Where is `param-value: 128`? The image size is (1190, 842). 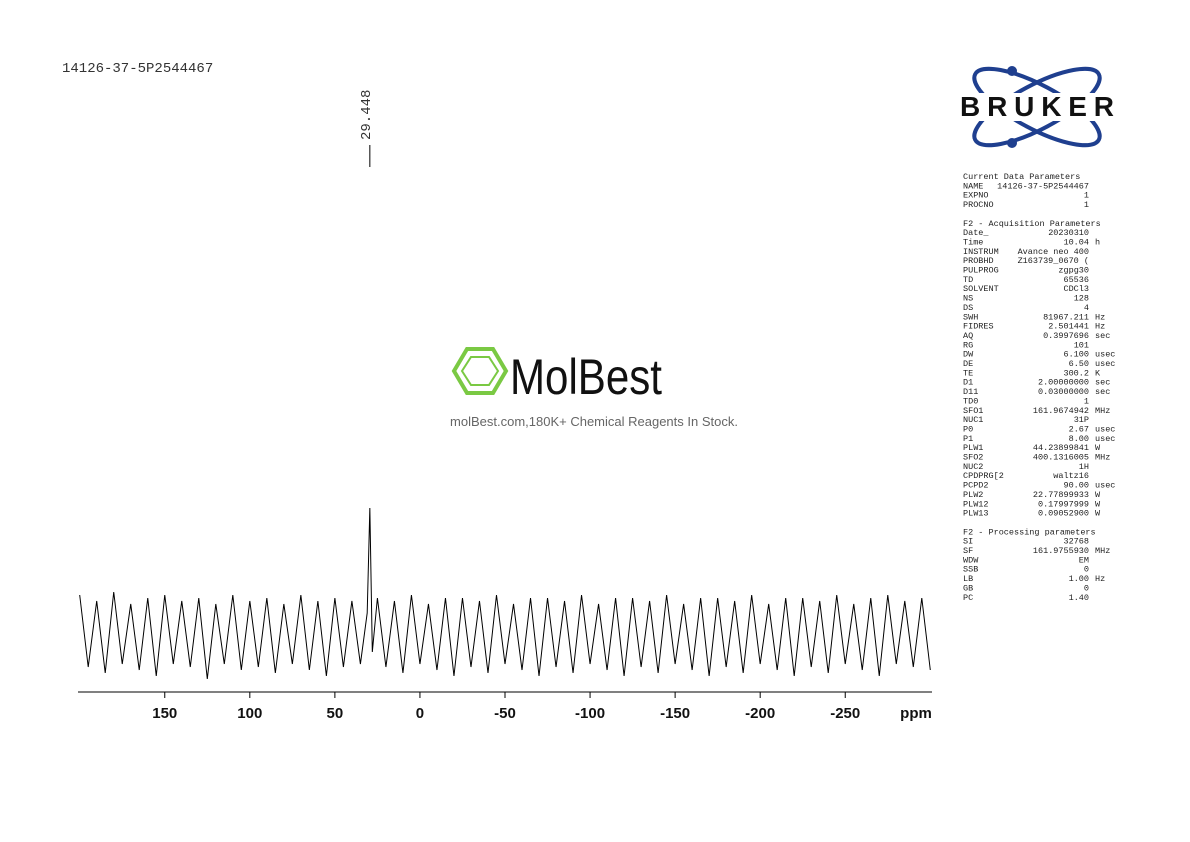
param-value: 128 is located at coordinates (1081, 299).